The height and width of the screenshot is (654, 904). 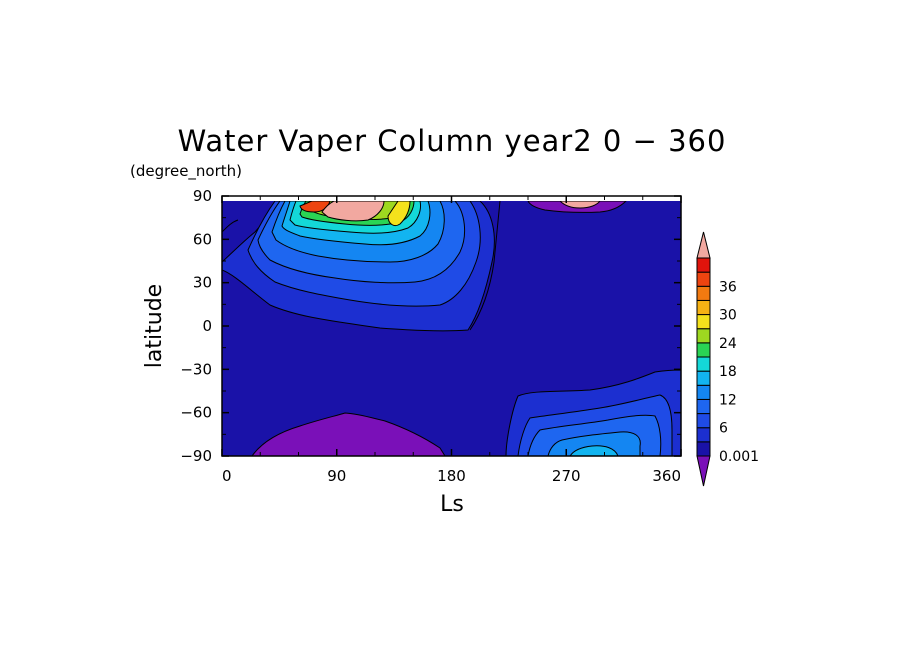 What do you see at coordinates (723, 429) in the screenshot?
I see `colorbar-tick-label: 6` at bounding box center [723, 429].